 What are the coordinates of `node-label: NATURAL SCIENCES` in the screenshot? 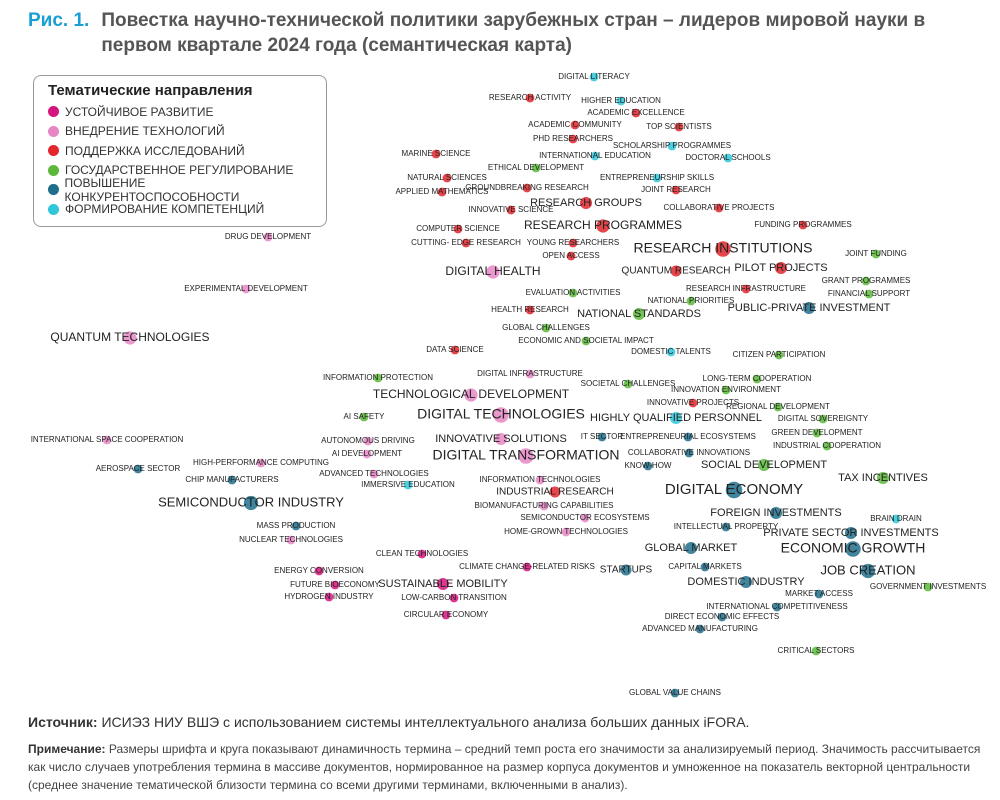 It's located at (447, 177).